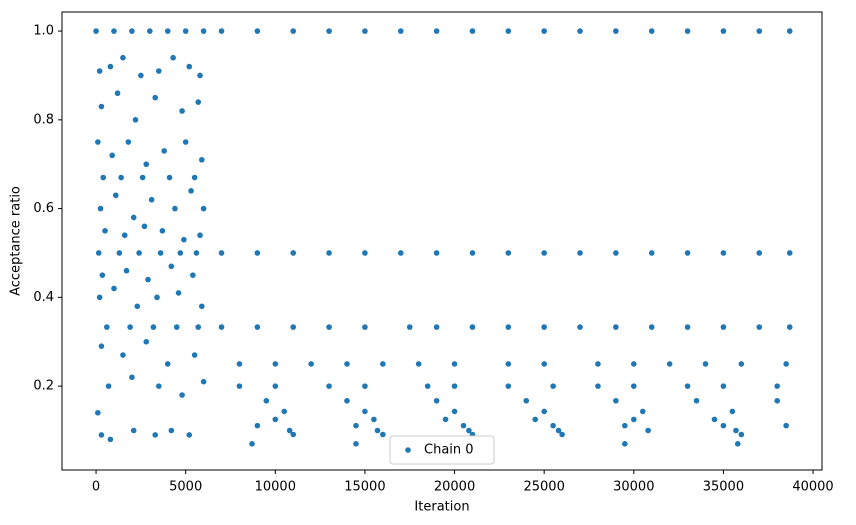  I want to click on x-tick-label: 0, so click(96, 487).